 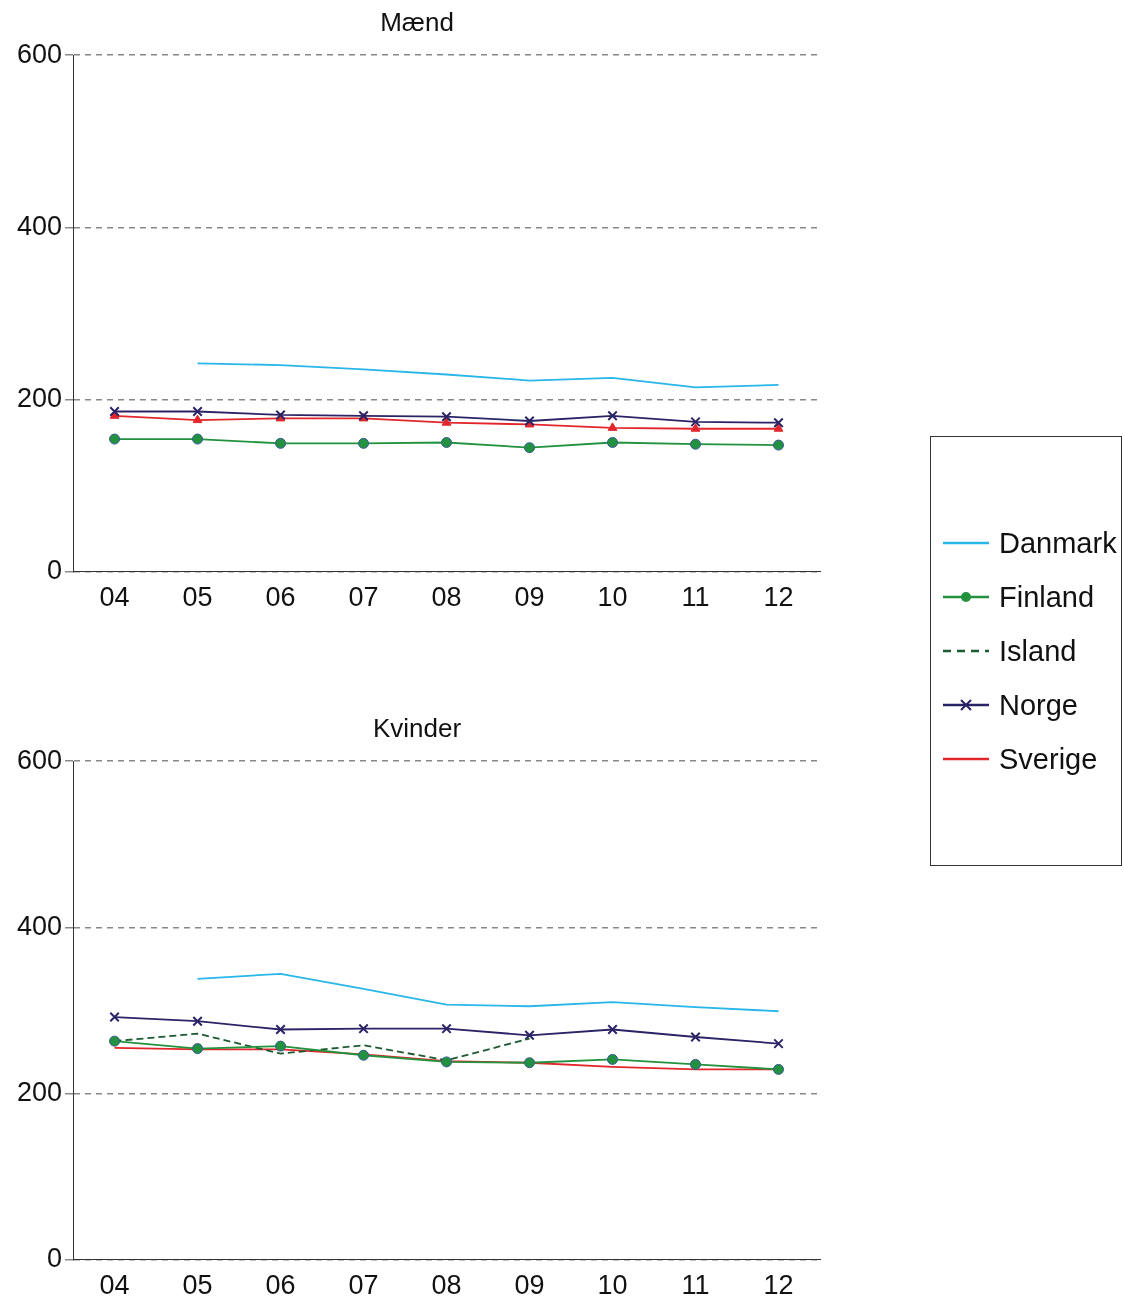 What do you see at coordinates (1038, 705) in the screenshot?
I see `legend-label: Norge` at bounding box center [1038, 705].